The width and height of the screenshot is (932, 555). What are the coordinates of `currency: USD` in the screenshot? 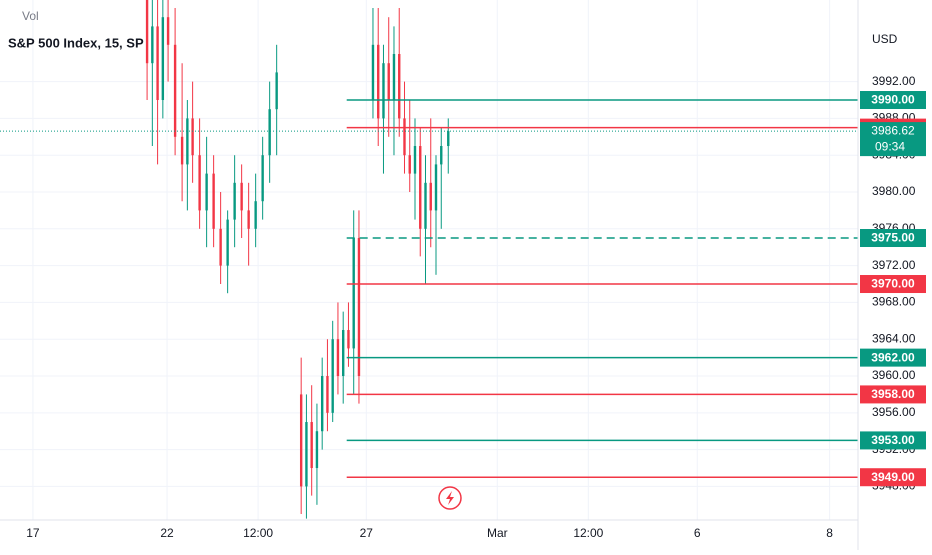 It's located at (885, 39).